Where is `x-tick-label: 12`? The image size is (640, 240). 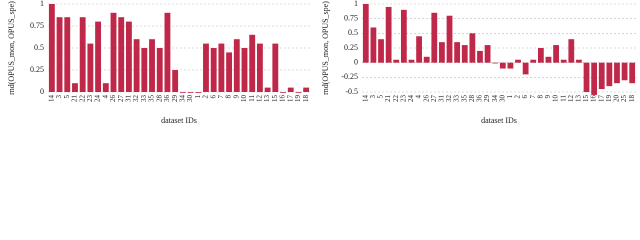 x-tick-label: 12 is located at coordinates (260, 99).